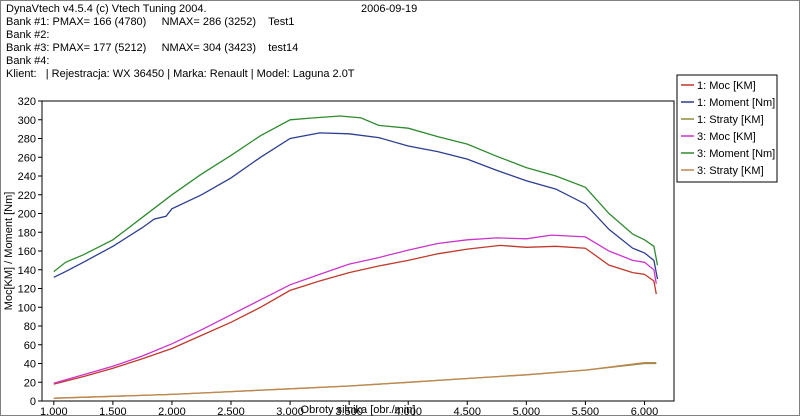  I want to click on y-tick-label: 40, so click(30, 365).